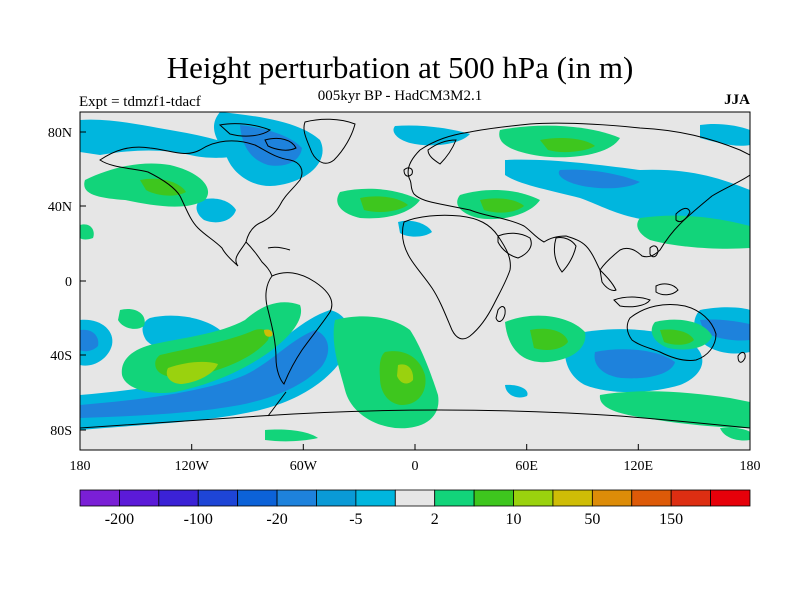  I want to click on colorbar-labels: -200 -100 -20 -5 2 10 50 150, so click(394, 519).